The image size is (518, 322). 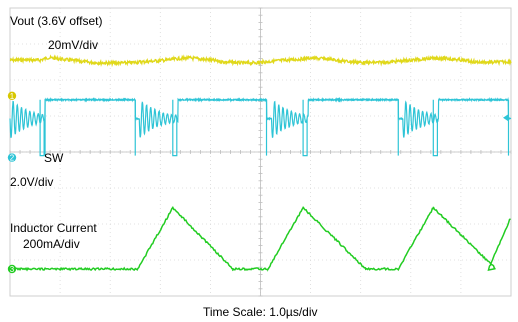 I want to click on channel-marker-label: 3, so click(x=12, y=269).